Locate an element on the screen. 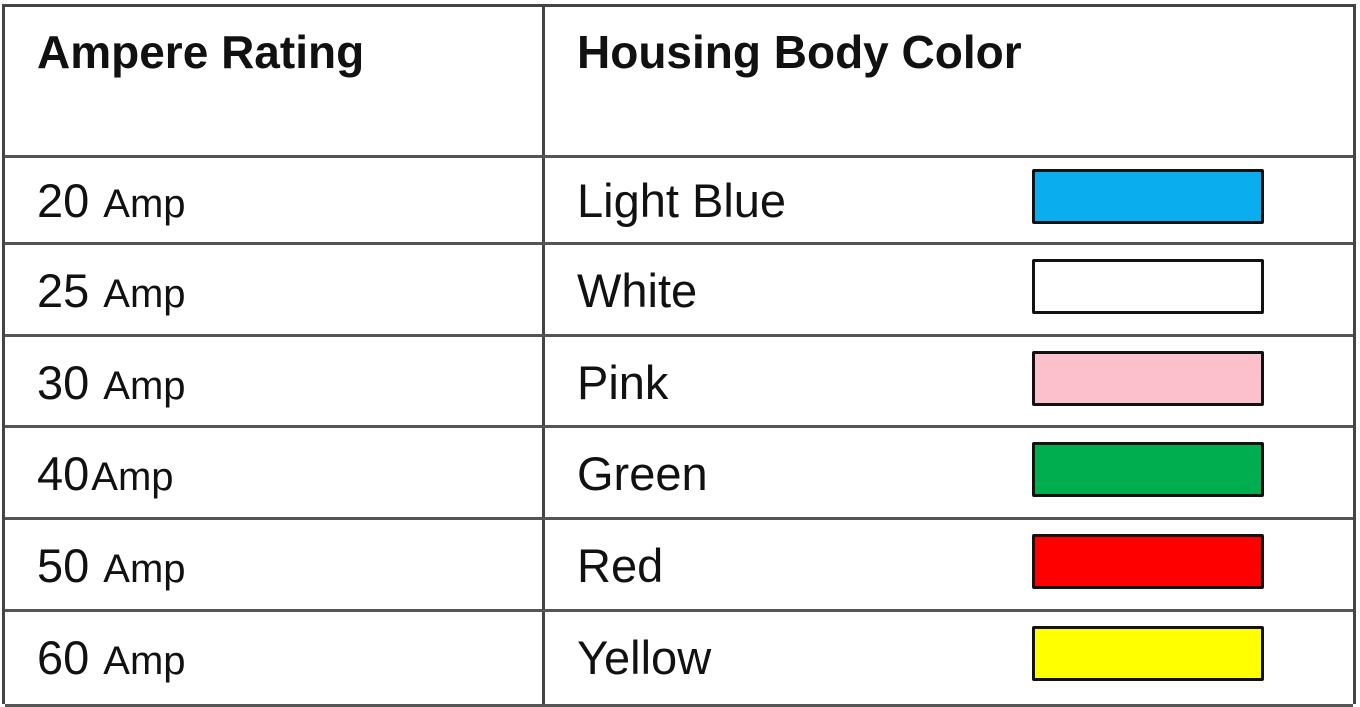 Image resolution: width=1360 pixels, height=707 pixels. ampere-value: 30 is located at coordinates (63, 382).